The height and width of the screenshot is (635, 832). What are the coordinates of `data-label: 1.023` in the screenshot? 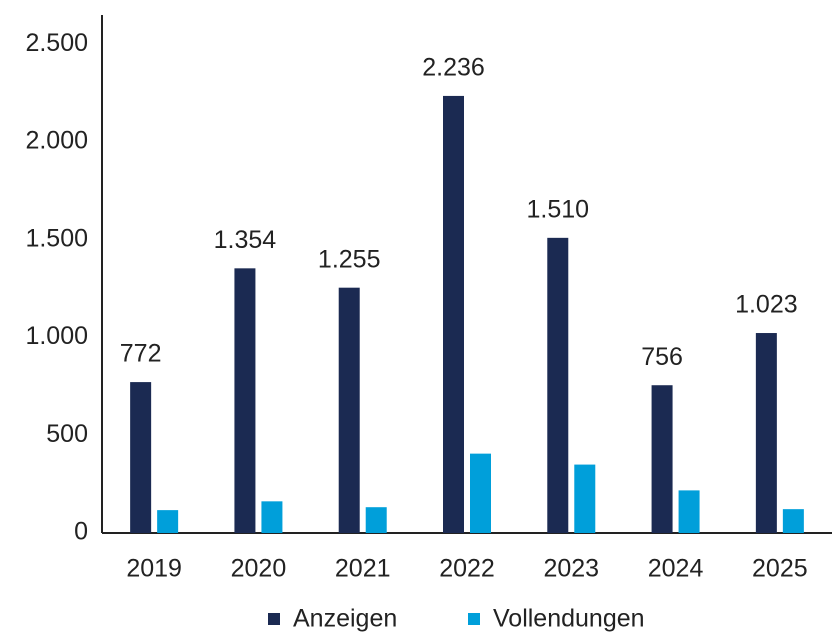 It's located at (766, 305).